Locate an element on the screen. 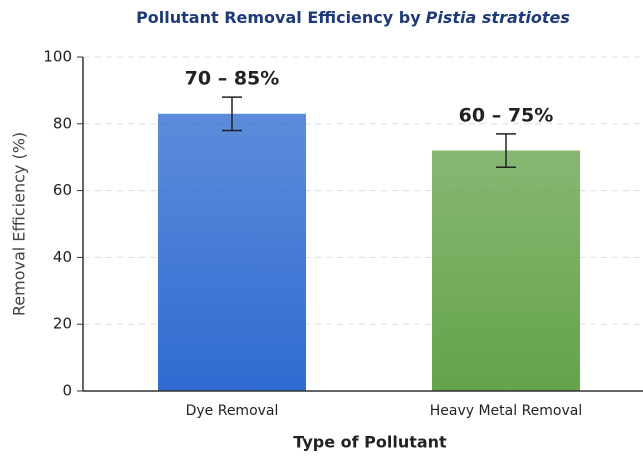  range-annotation: 70 – 85% is located at coordinates (232, 79).